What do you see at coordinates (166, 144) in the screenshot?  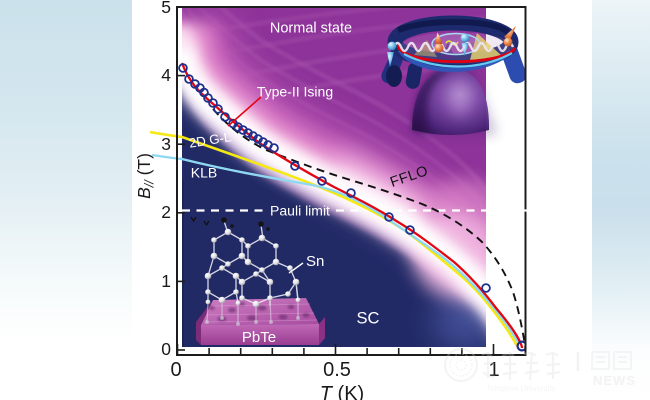 I see `svg-text: 3` at bounding box center [166, 144].